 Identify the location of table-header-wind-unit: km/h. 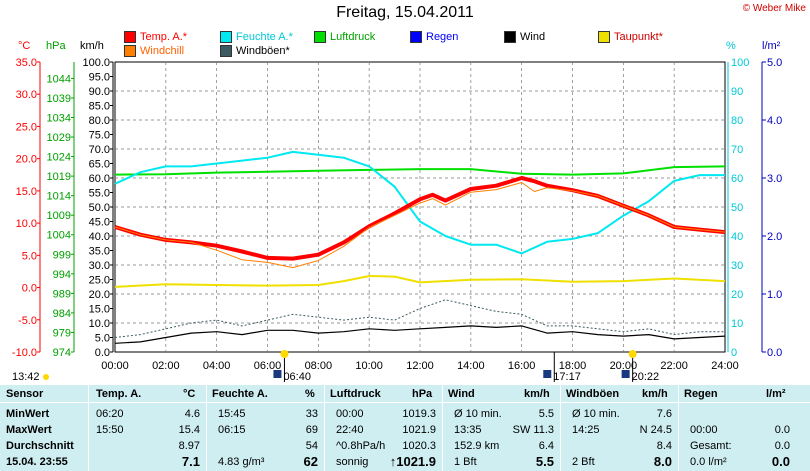
(537, 394).